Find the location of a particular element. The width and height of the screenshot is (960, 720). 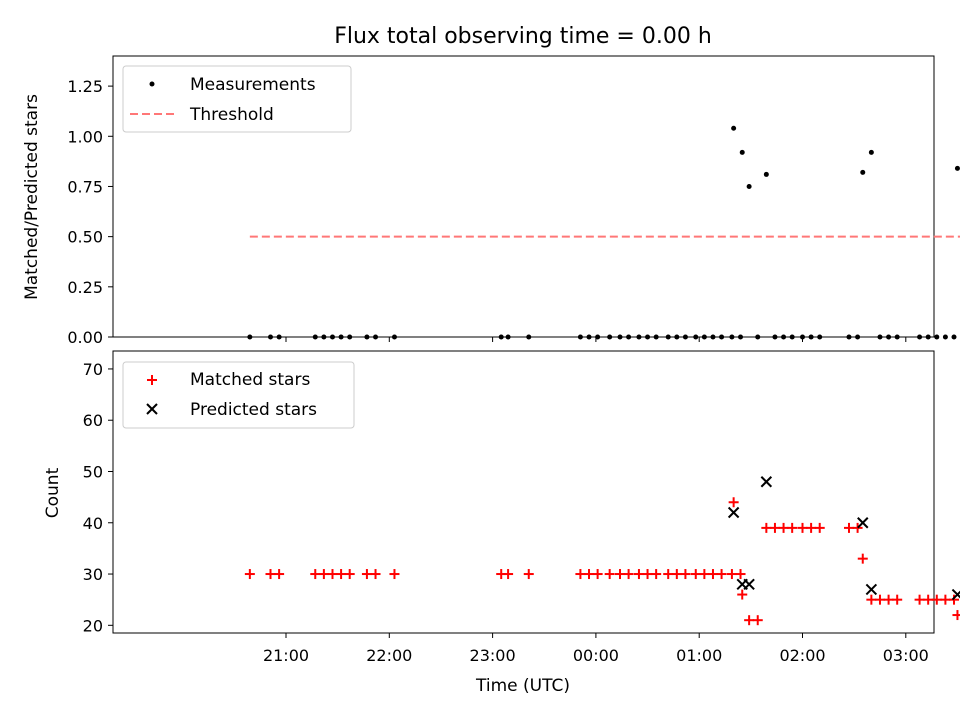

x-tick-label: 22:00 is located at coordinates (389, 655).